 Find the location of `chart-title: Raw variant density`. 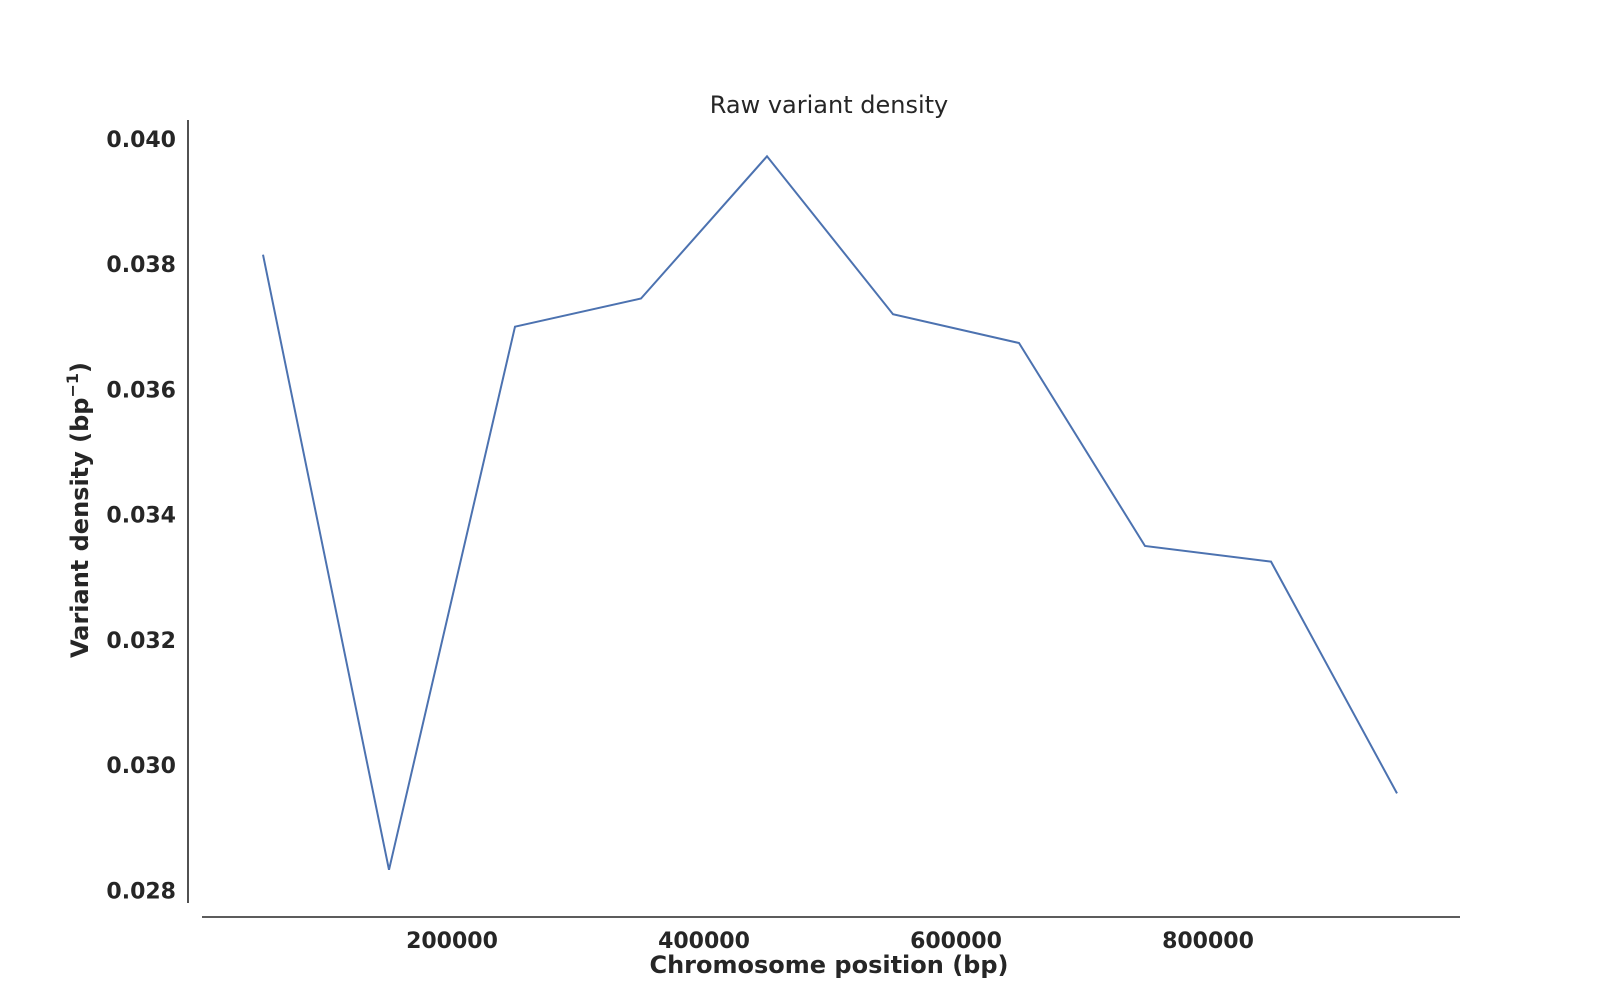

chart-title: Raw variant density is located at coordinates (829, 105).